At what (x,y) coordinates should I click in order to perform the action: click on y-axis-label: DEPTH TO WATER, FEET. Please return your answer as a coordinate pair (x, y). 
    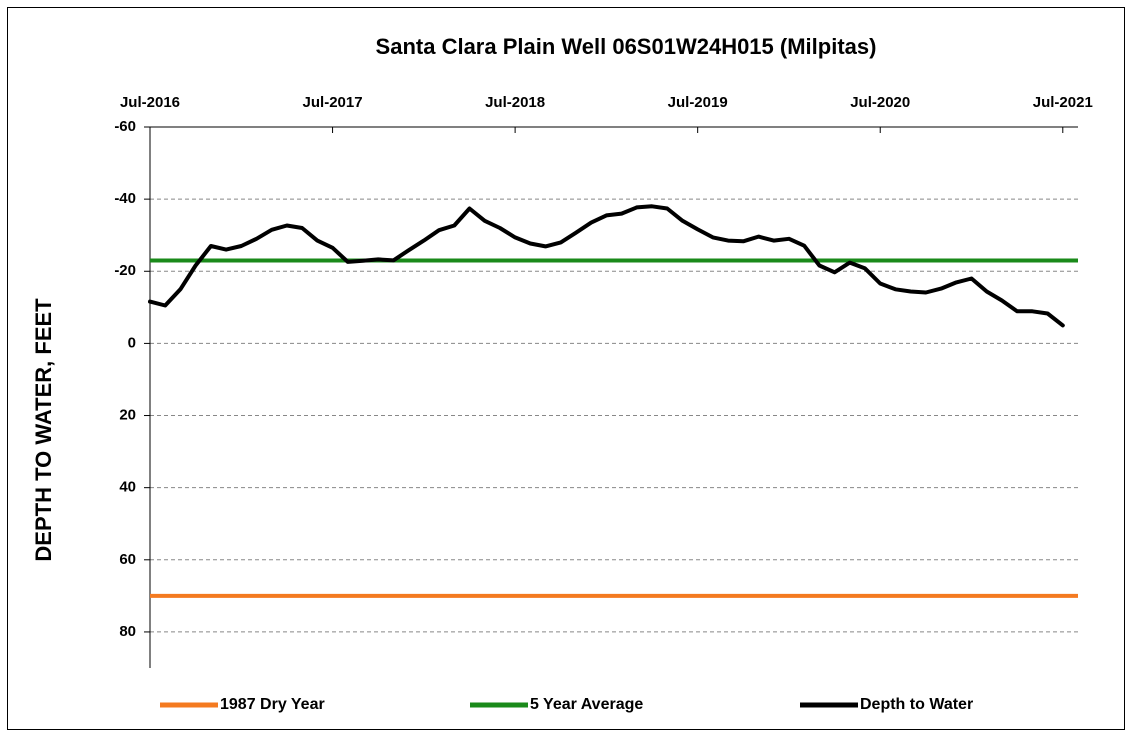
    Looking at the image, I should click on (43, 430).